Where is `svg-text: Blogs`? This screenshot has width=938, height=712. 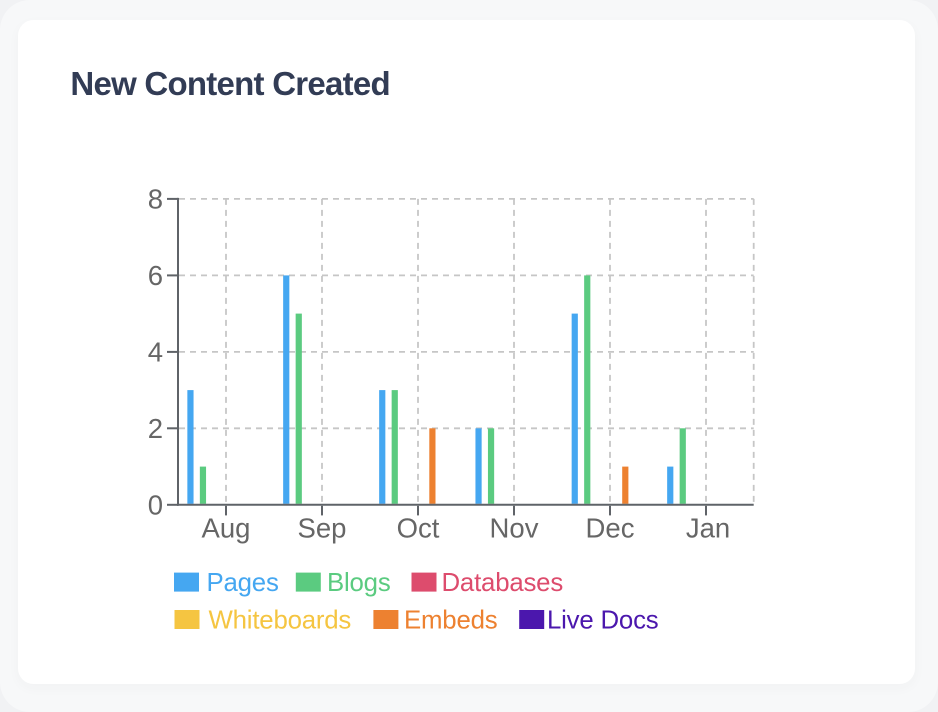 svg-text: Blogs is located at coordinates (359, 583).